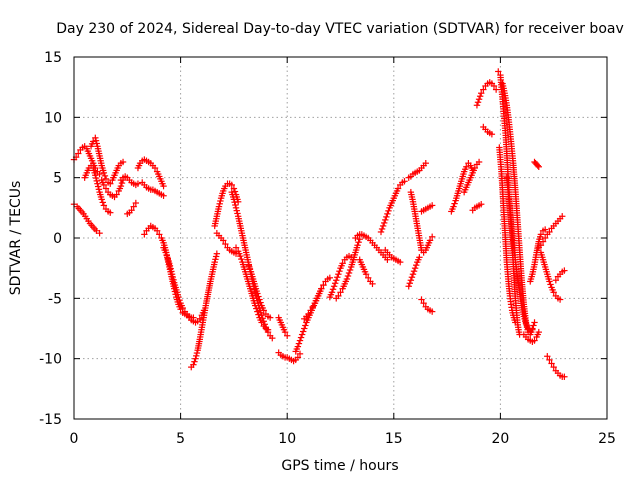 The width and height of the screenshot is (640, 480). I want to click on data-point-arc6, so click(138, 183).